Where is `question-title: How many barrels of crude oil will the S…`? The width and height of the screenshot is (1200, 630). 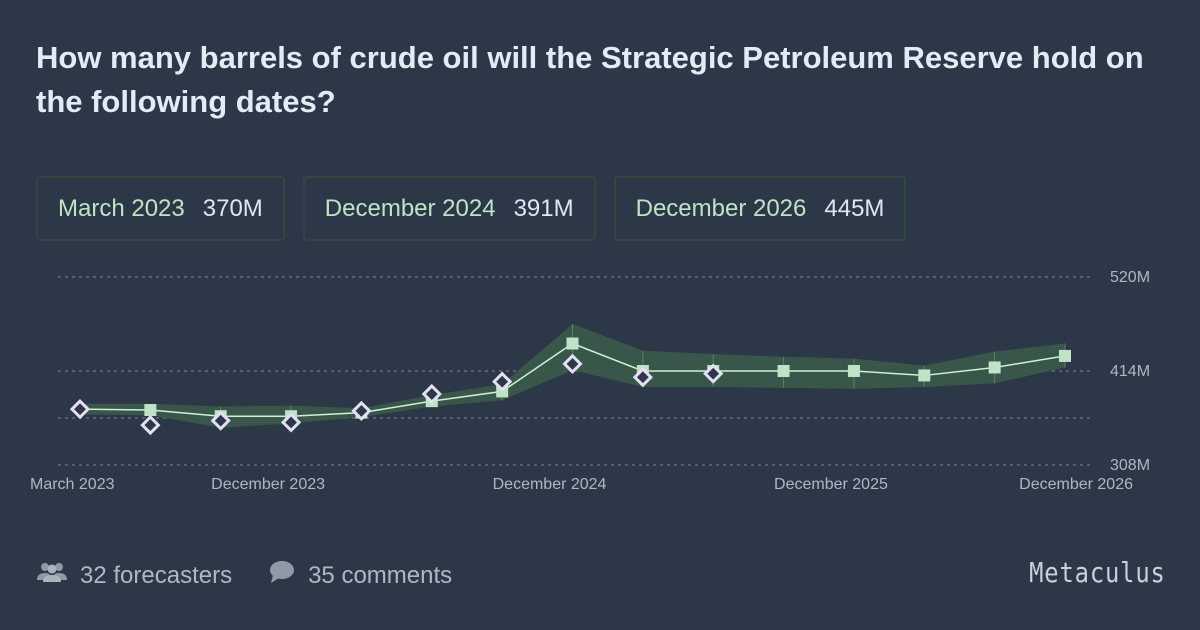
question-title: How many barrels of crude oil will the S… is located at coordinates (590, 79).